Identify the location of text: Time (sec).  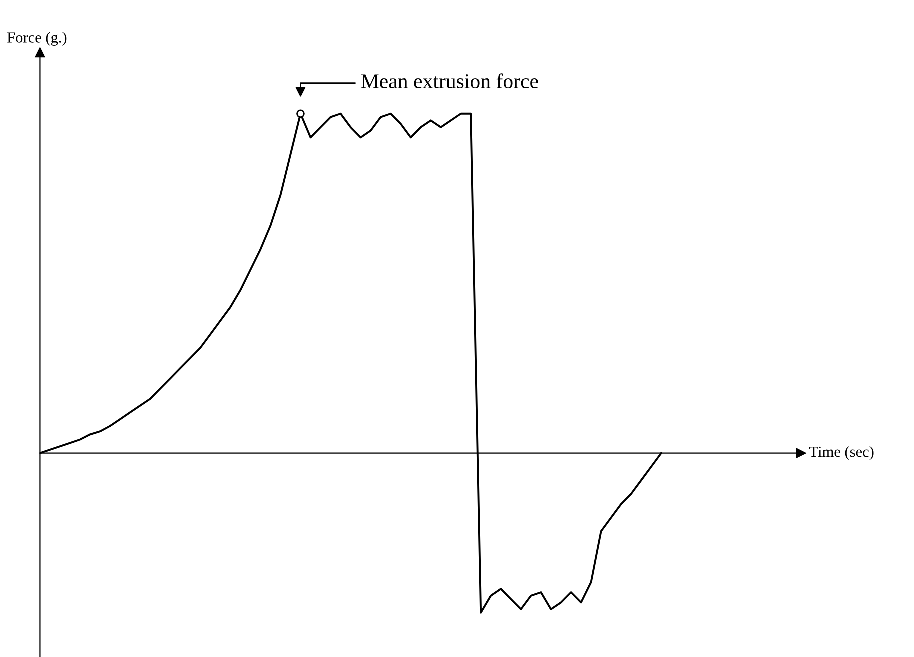
(842, 453).